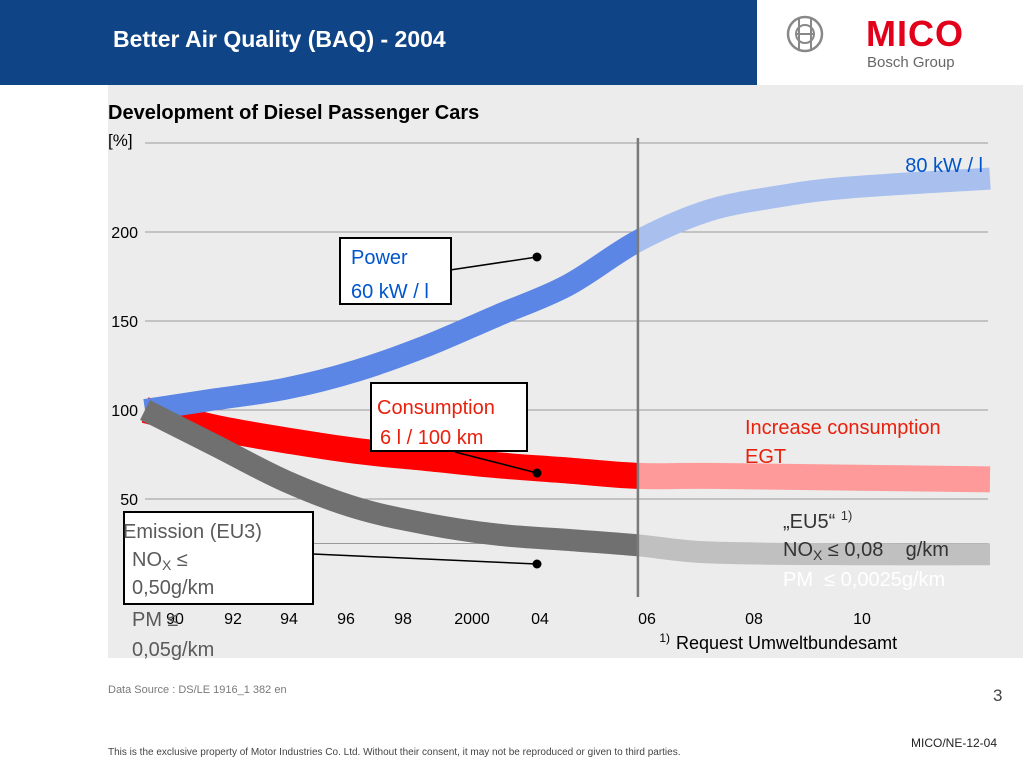  Describe the element at coordinates (389, 478) in the screenshot. I see `series-emission-eu3` at that location.